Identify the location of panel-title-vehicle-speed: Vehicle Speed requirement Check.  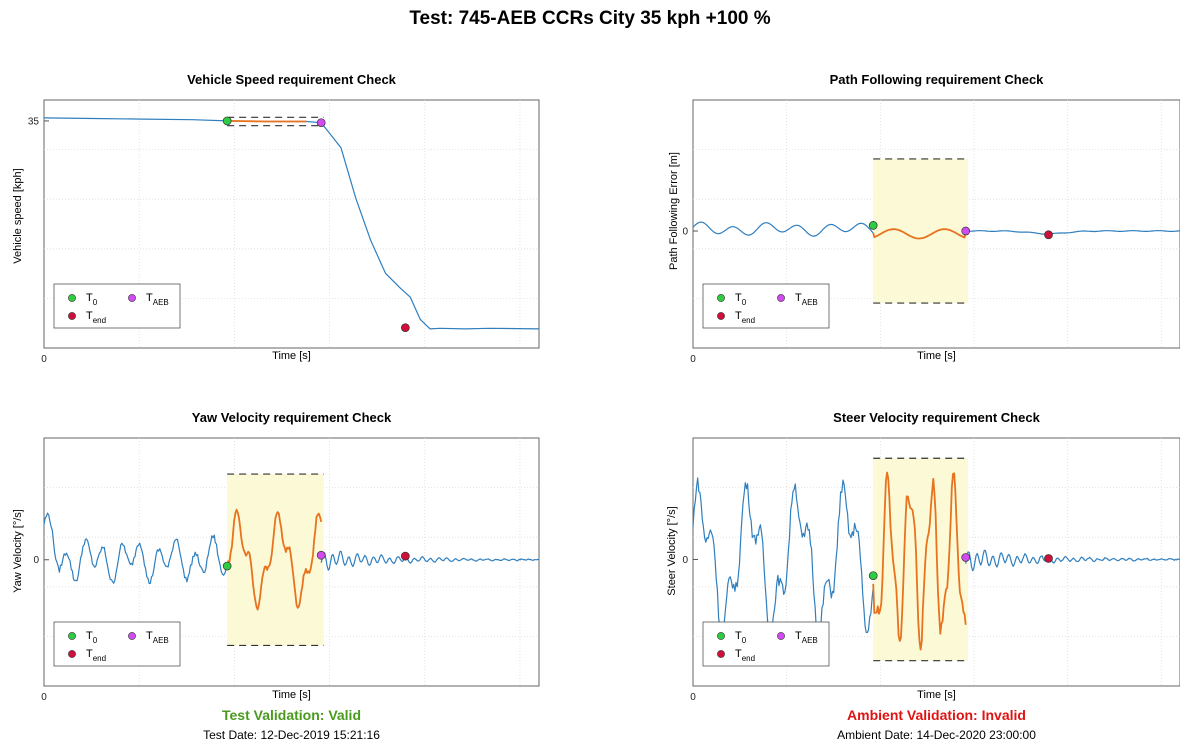
(291, 79).